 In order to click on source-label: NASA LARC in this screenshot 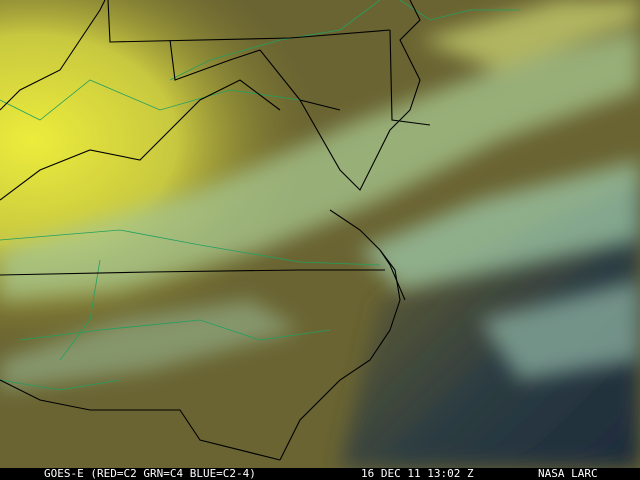, I will do `click(568, 473)`.